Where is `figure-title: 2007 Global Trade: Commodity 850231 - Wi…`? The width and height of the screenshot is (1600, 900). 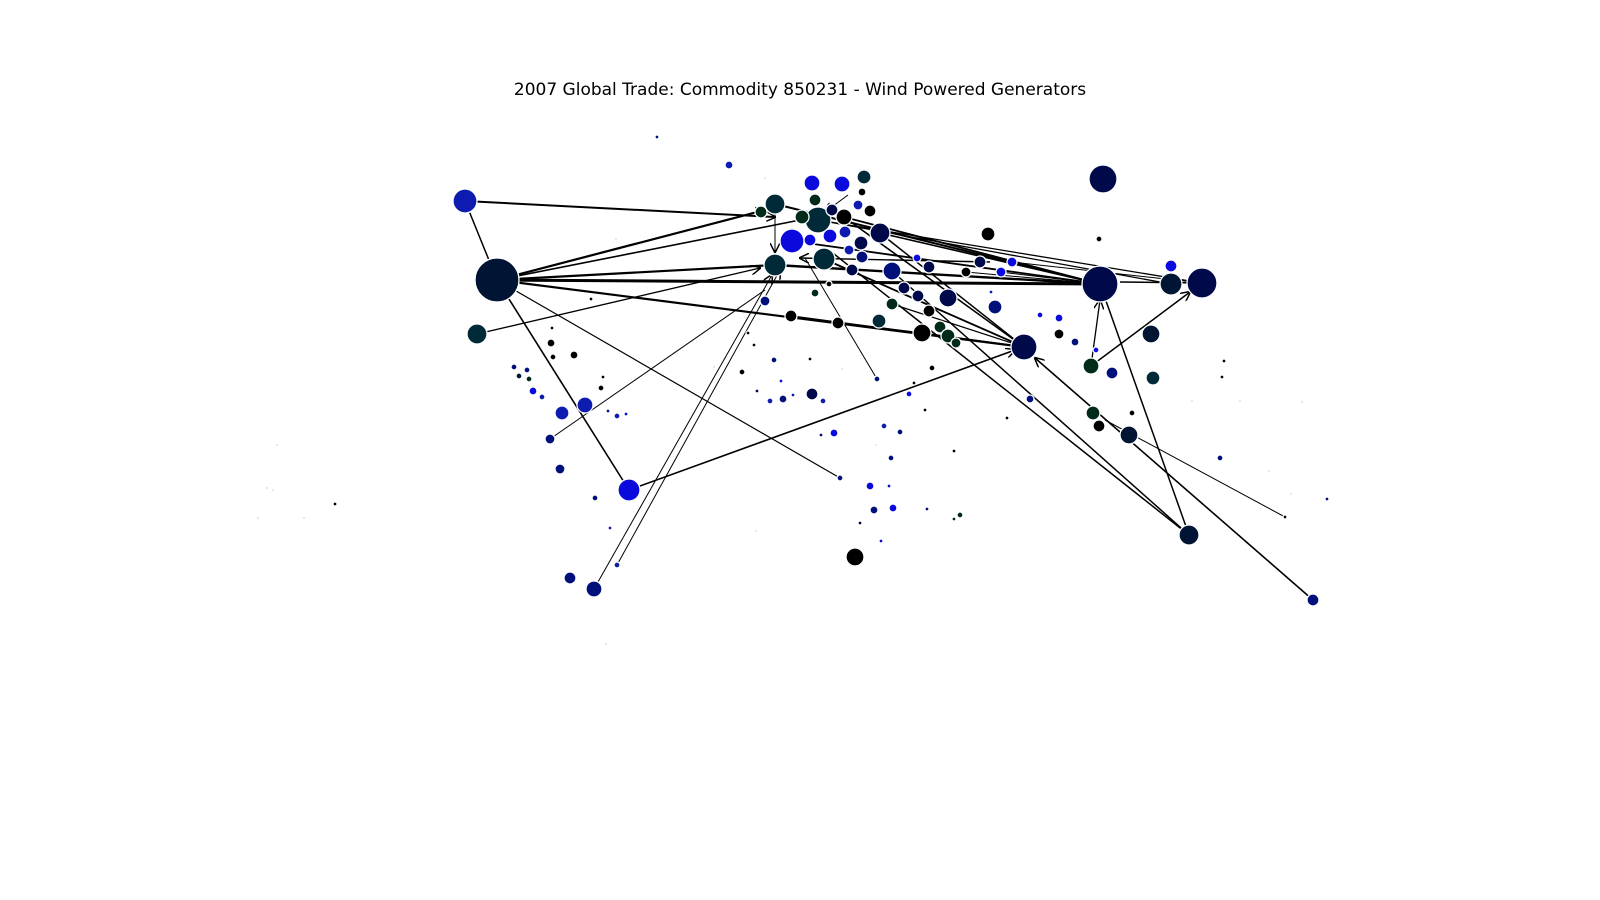
figure-title: 2007 Global Trade: Commodity 850231 - Wi… is located at coordinates (800, 90).